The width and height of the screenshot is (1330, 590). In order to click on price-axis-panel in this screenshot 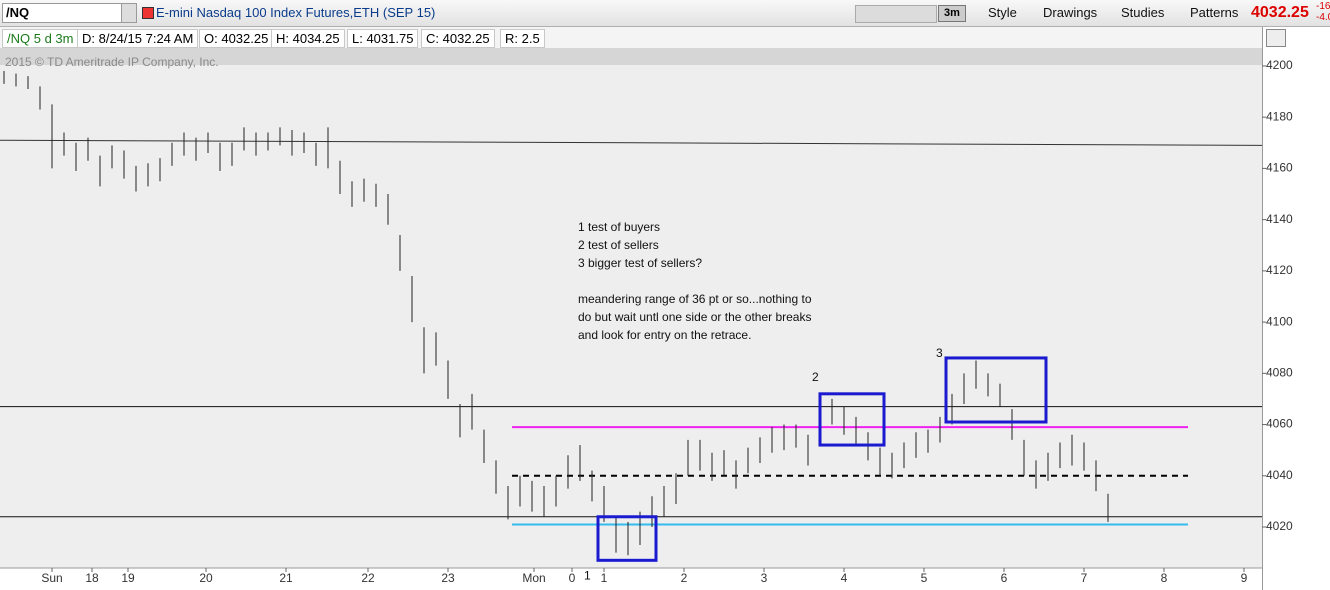, I will do `click(1296, 308)`.